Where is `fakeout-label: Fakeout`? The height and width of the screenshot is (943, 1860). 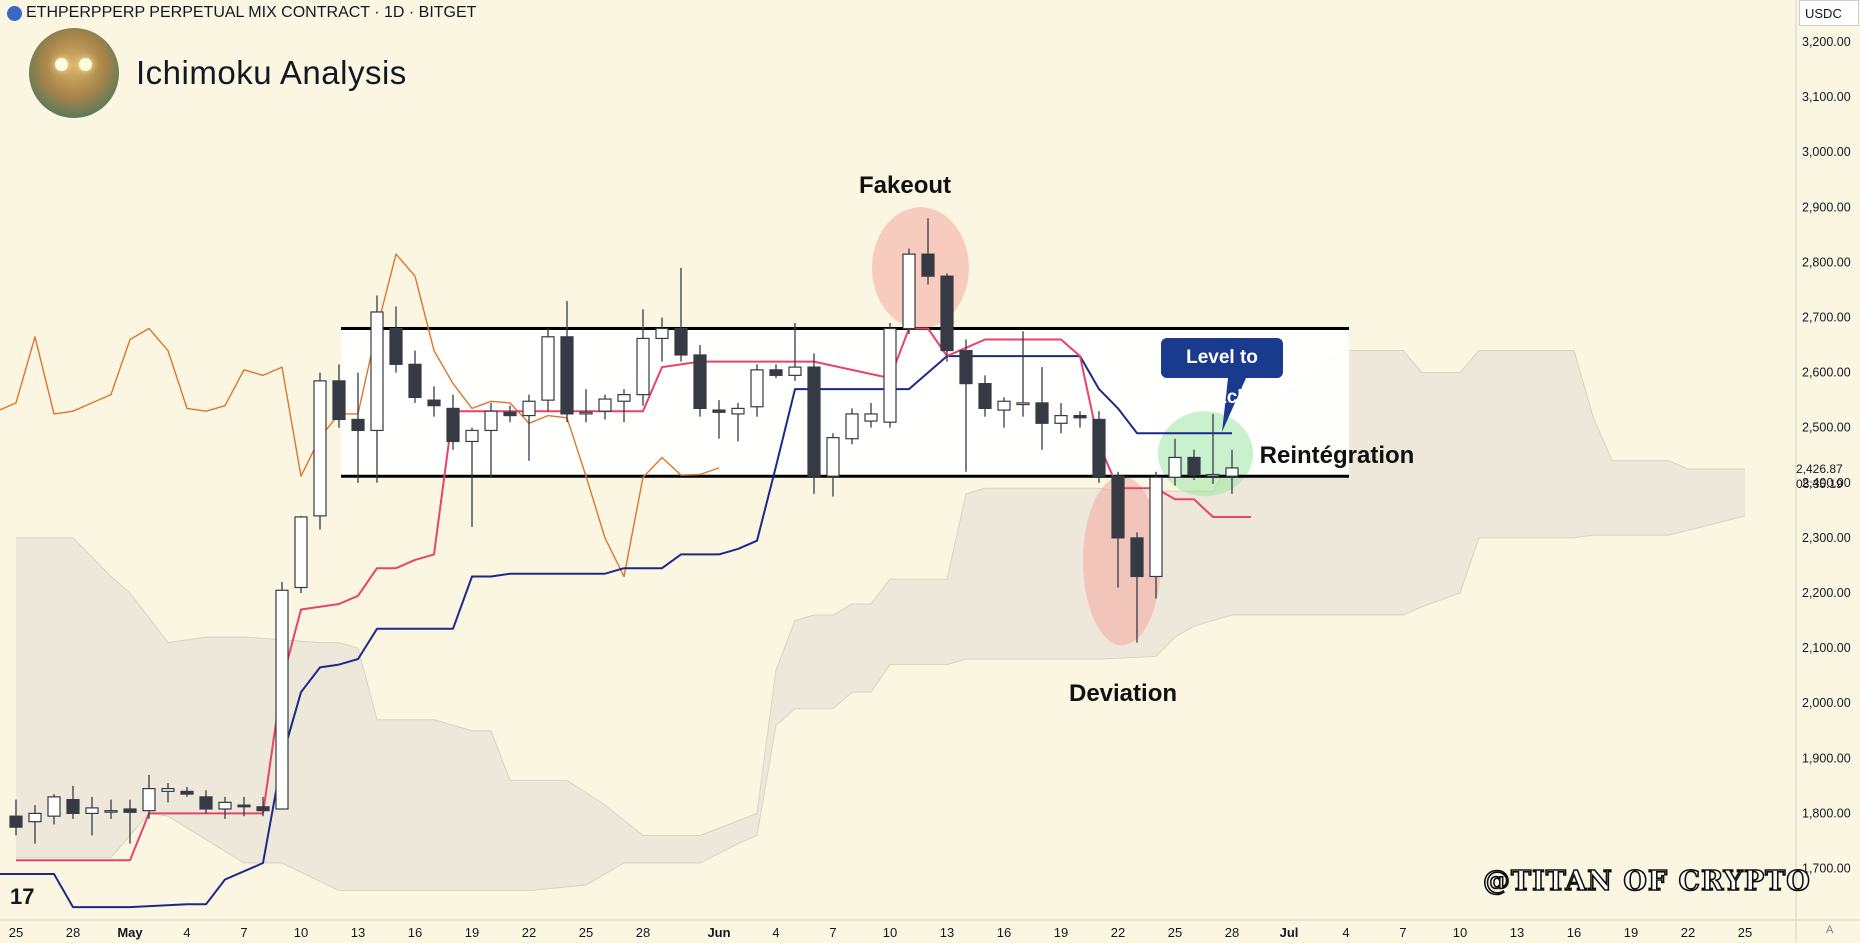
fakeout-label: Fakeout is located at coordinates (905, 185).